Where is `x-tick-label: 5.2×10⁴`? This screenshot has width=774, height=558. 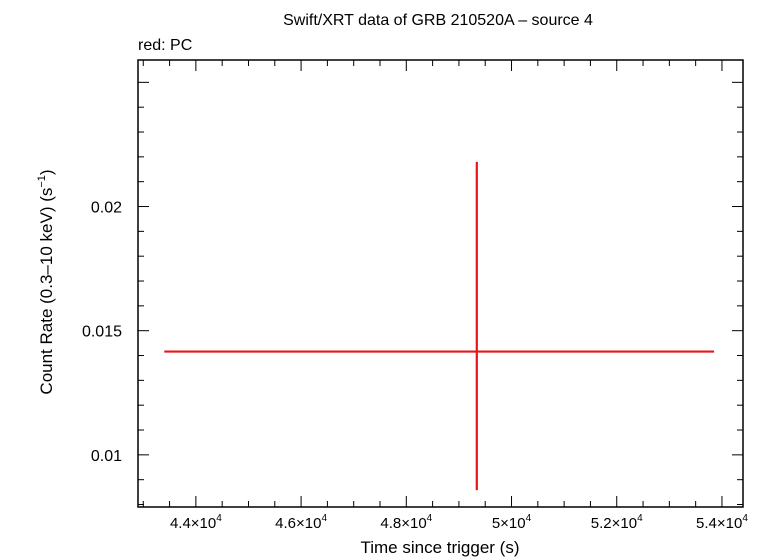
x-tick-label: 5.2×10⁴ is located at coordinates (617, 522).